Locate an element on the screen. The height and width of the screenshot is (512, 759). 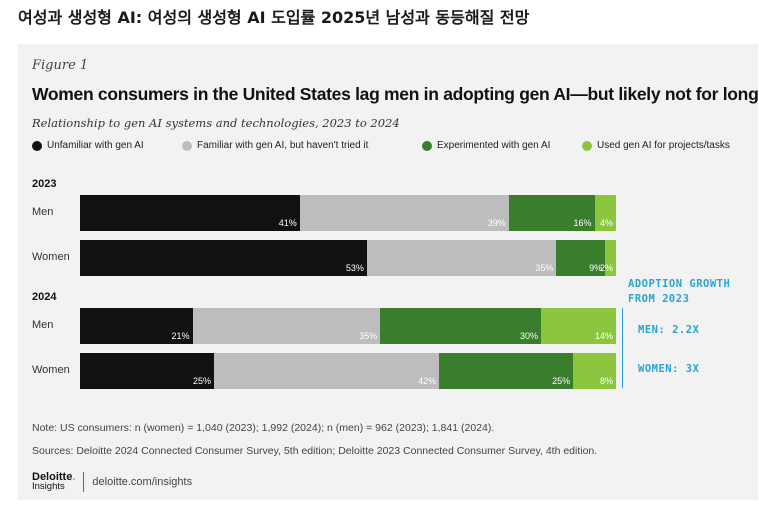
annotation-bracket is located at coordinates (622, 348).